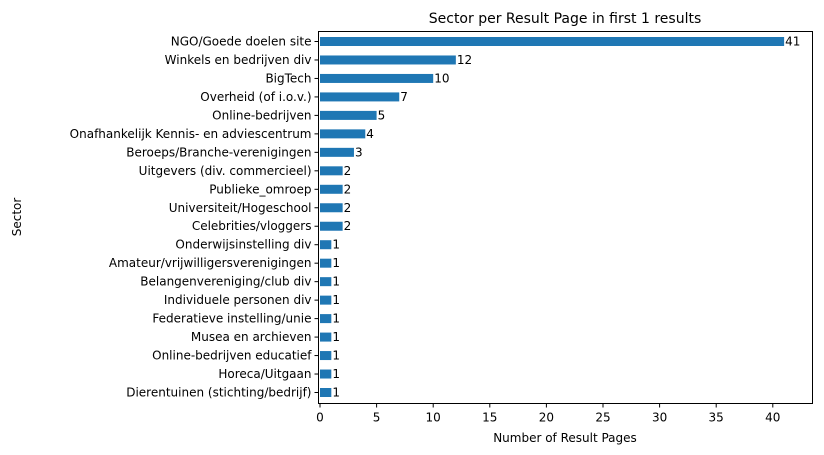 This screenshot has width=824, height=455. What do you see at coordinates (565, 438) in the screenshot?
I see `x-axis-label: Number of Result Pages` at bounding box center [565, 438].